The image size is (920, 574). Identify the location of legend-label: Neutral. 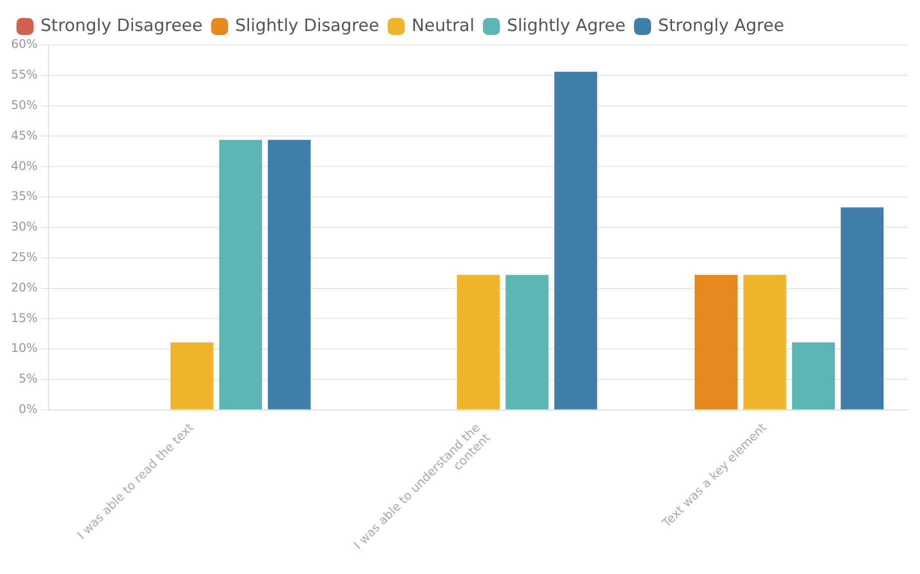
(443, 26).